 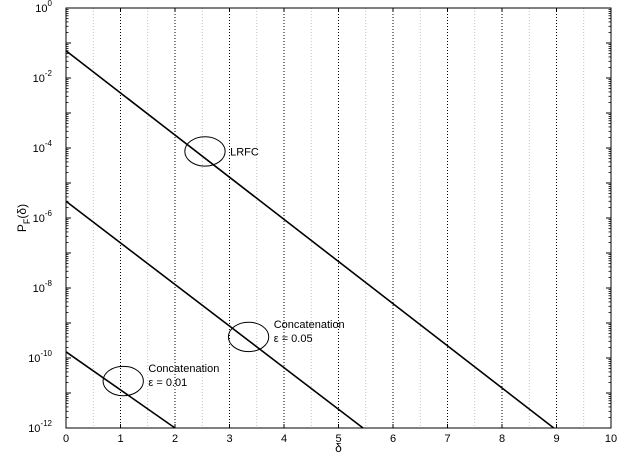 I want to click on y-tick-label-exponent: -10, so click(x=46, y=353).